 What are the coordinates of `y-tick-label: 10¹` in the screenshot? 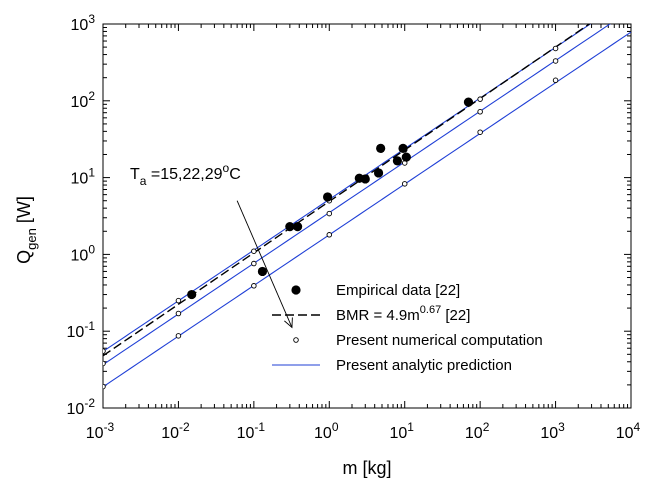 It's located at (83, 177).